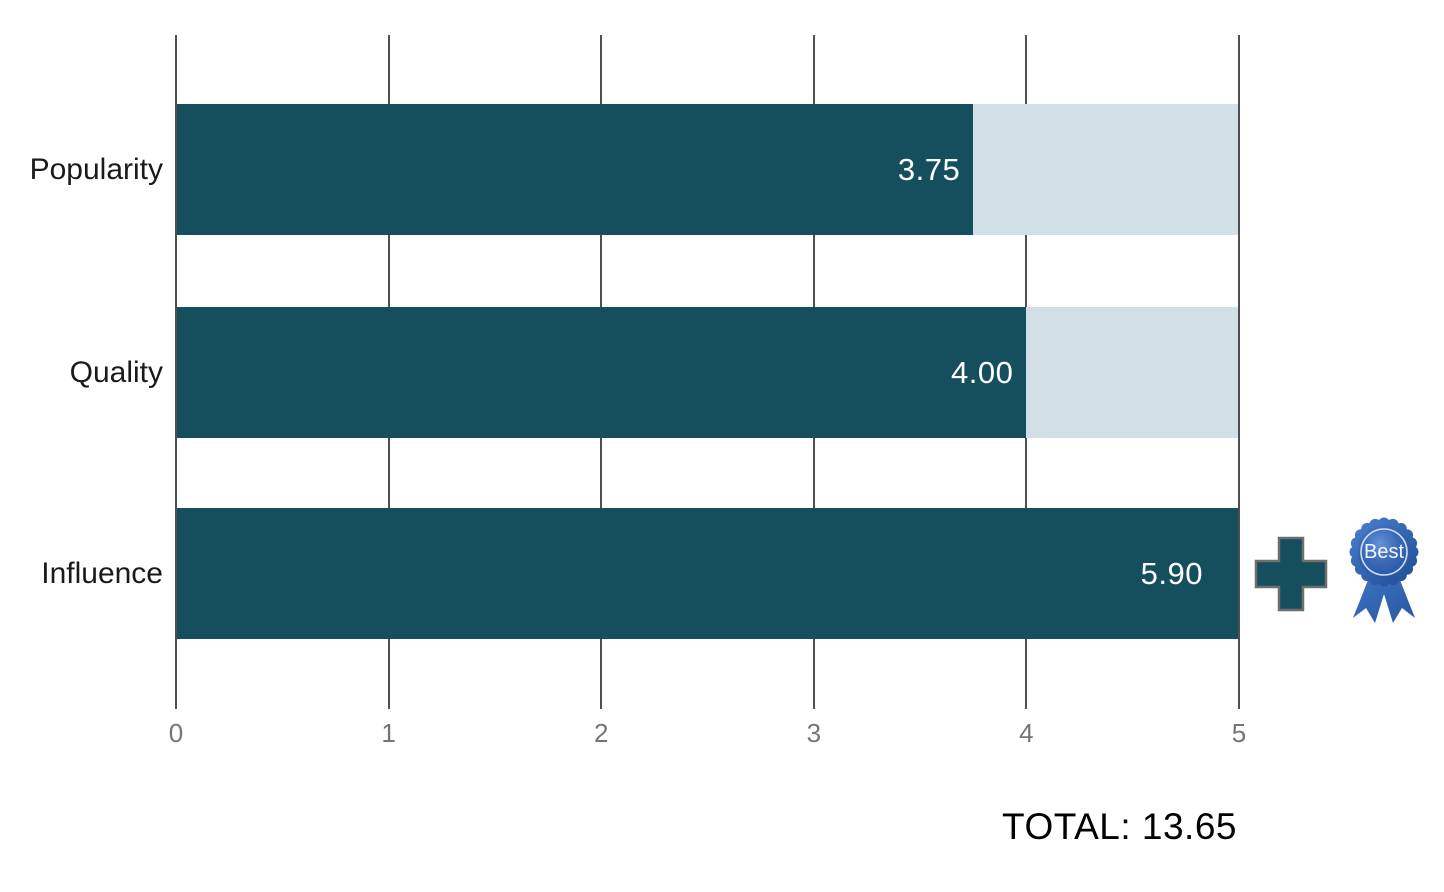 This screenshot has height=892, width=1444. Describe the element at coordinates (102, 573) in the screenshot. I see `category-label-influence: Influence` at that location.